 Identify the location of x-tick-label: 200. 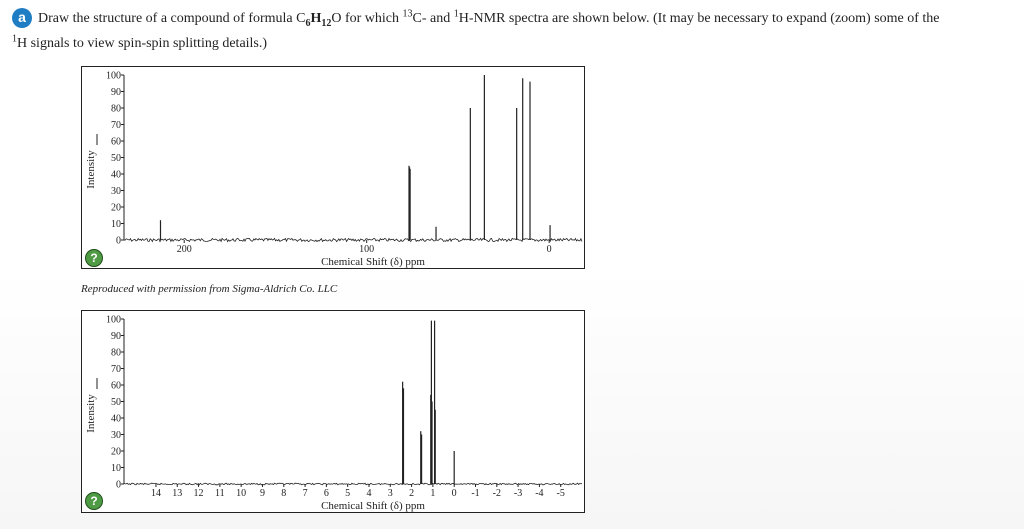
(184, 249).